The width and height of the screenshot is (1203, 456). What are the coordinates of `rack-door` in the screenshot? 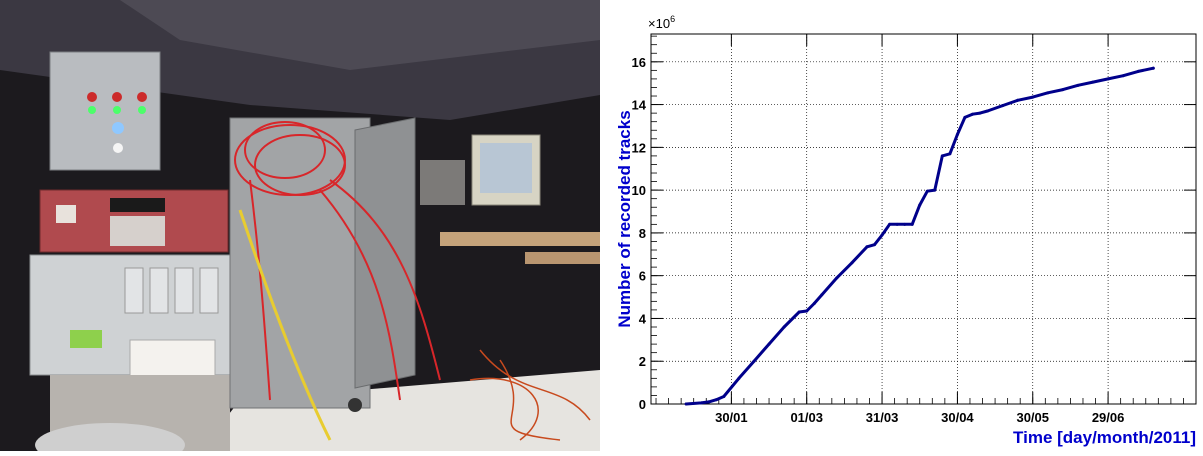 It's located at (385, 253).